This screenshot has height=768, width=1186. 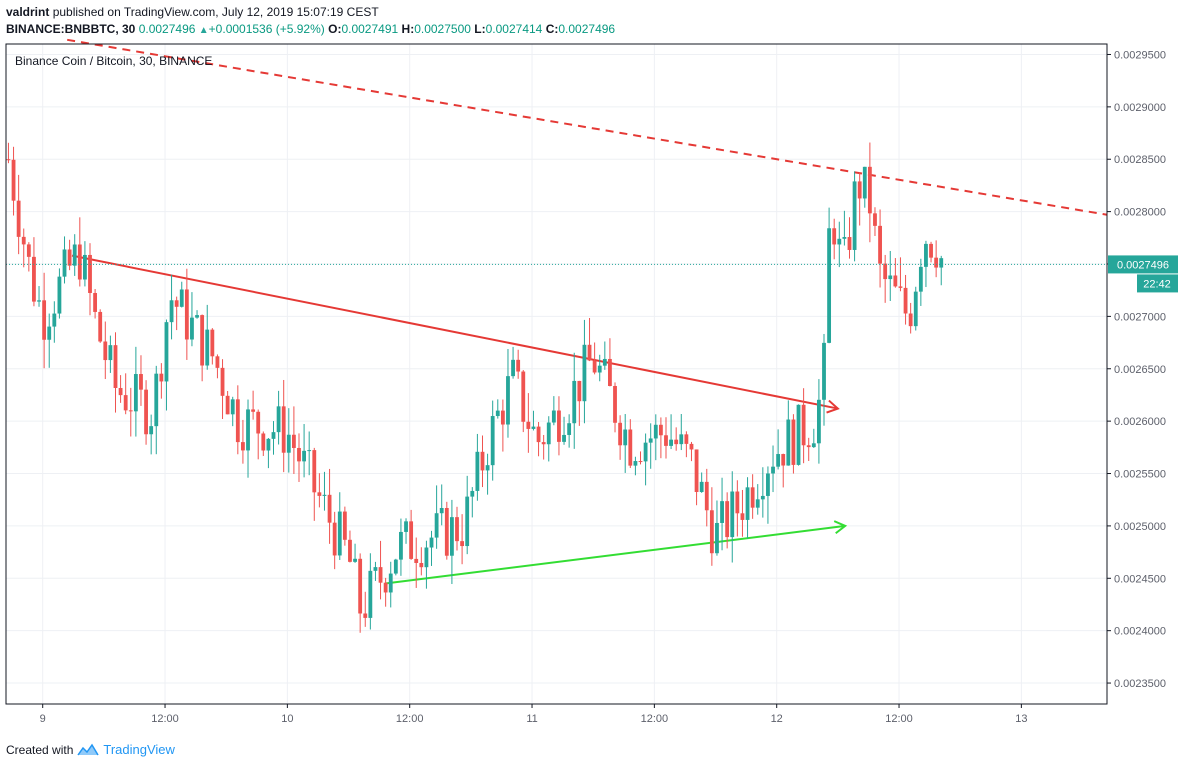 What do you see at coordinates (480, 29) in the screenshot?
I see `low-label: L:` at bounding box center [480, 29].